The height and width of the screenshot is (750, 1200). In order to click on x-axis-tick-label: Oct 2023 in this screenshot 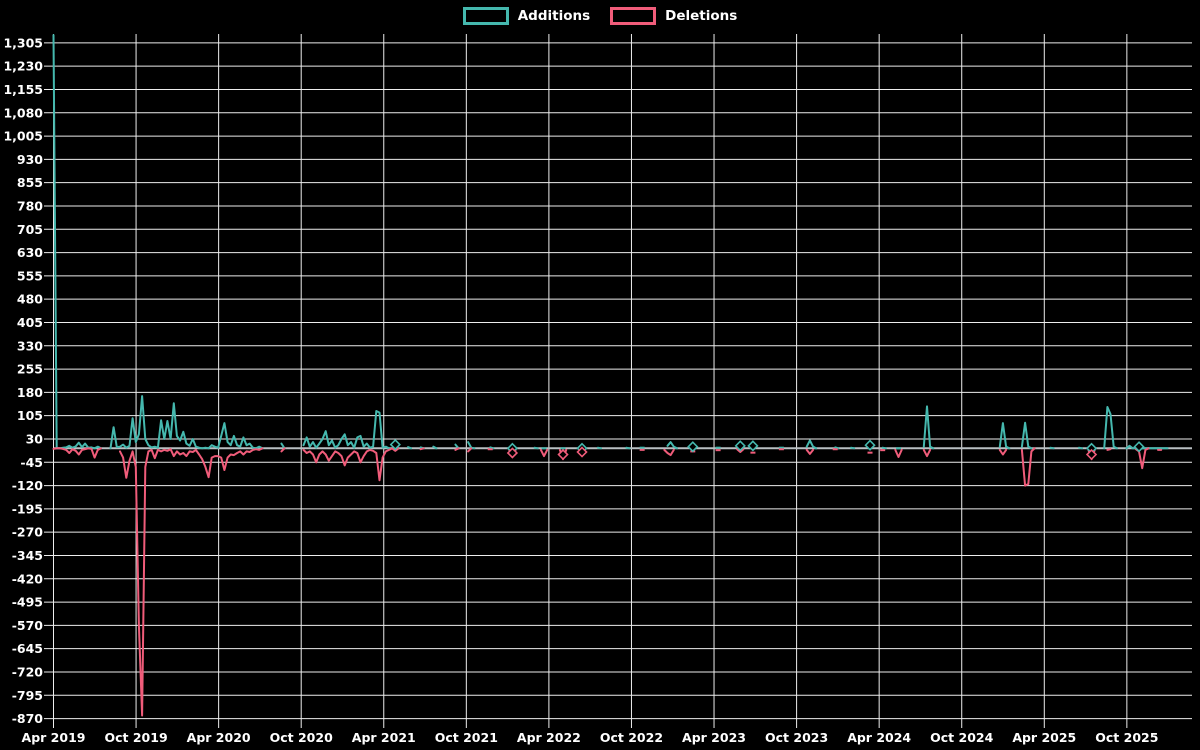, I will do `click(796, 737)`.